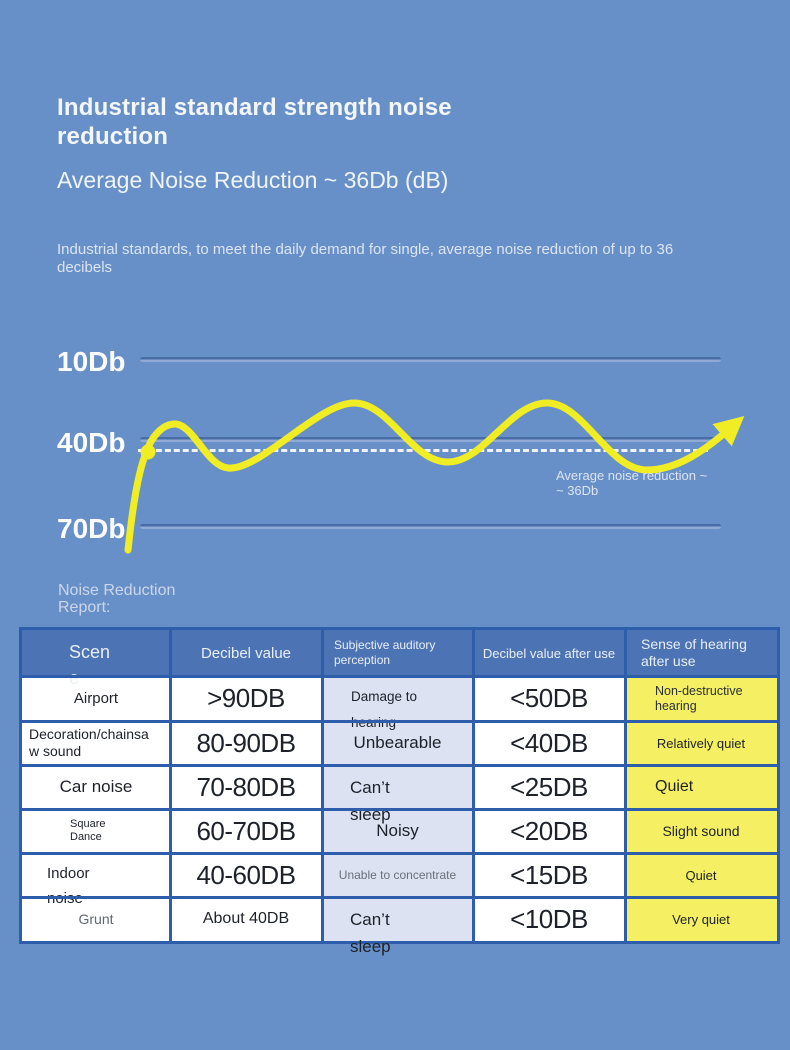 This screenshot has height=1050, width=790. I want to click on cell-scene: Airport, so click(96, 698).